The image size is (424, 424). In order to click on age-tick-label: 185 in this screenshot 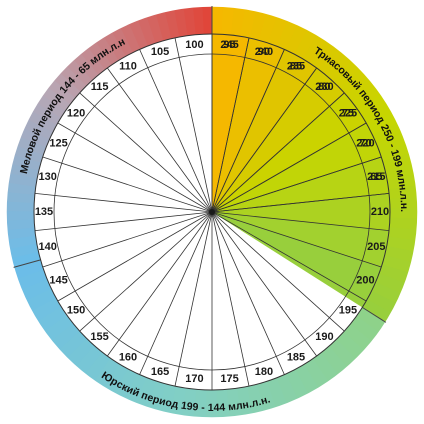, I will do `click(296, 357)`.